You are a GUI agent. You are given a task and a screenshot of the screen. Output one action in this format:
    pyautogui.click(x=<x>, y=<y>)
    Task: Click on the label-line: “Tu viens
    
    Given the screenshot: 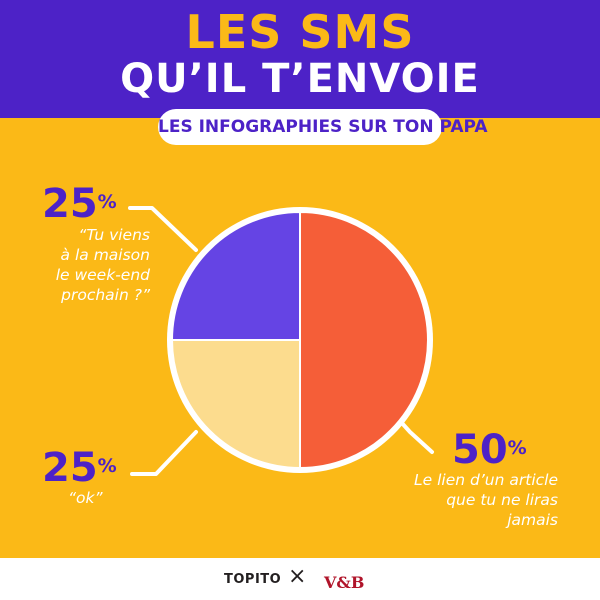 What is the action you would take?
    pyautogui.click(x=114, y=235)
    